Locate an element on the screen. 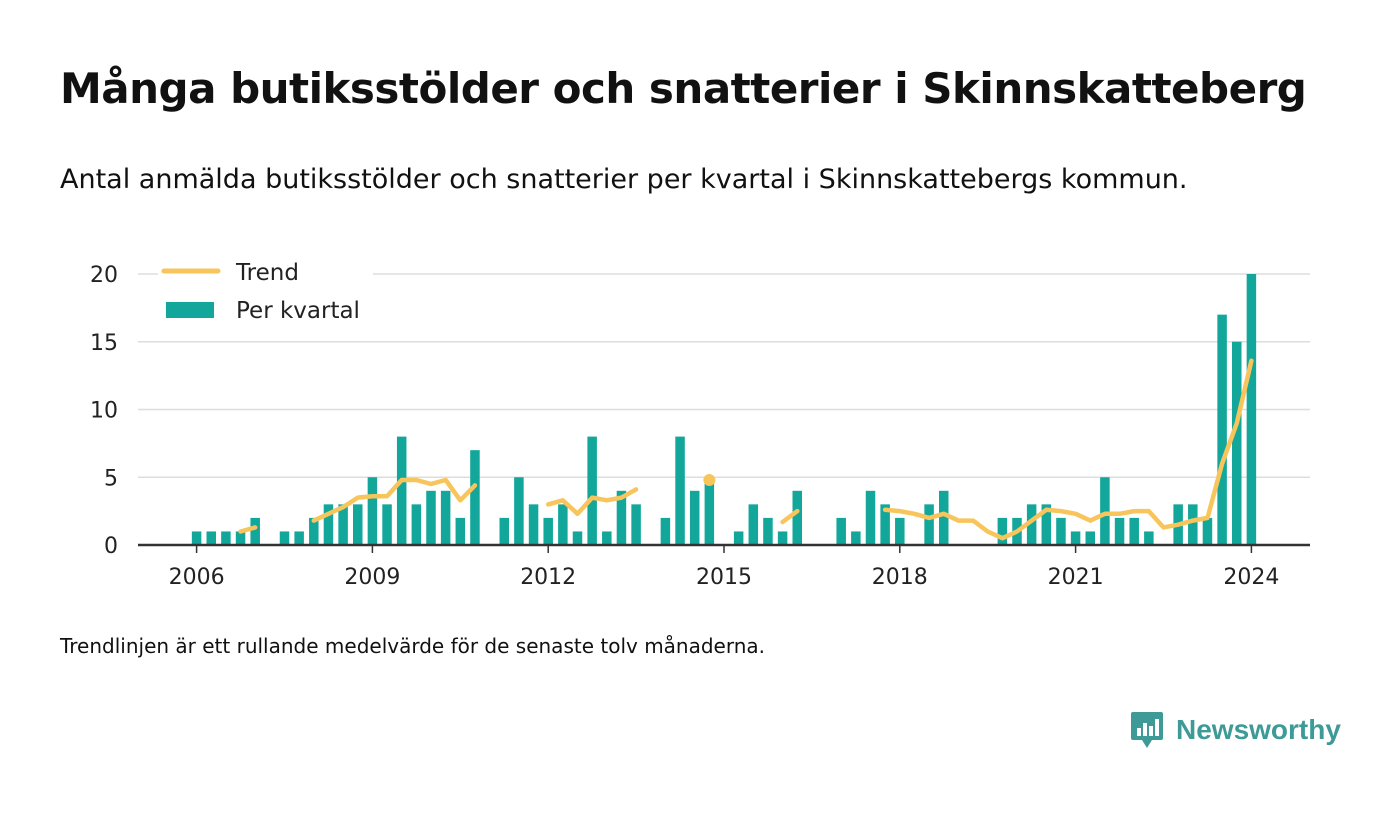 This screenshot has height=813, width=1400. chart-legend: Trend Per kvartal is located at coordinates (265, 291).